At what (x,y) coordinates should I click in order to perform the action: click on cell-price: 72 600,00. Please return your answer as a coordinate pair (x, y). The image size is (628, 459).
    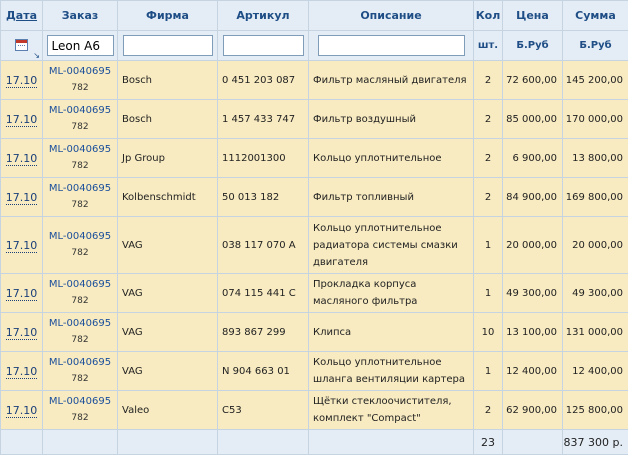
    Looking at the image, I should click on (532, 80).